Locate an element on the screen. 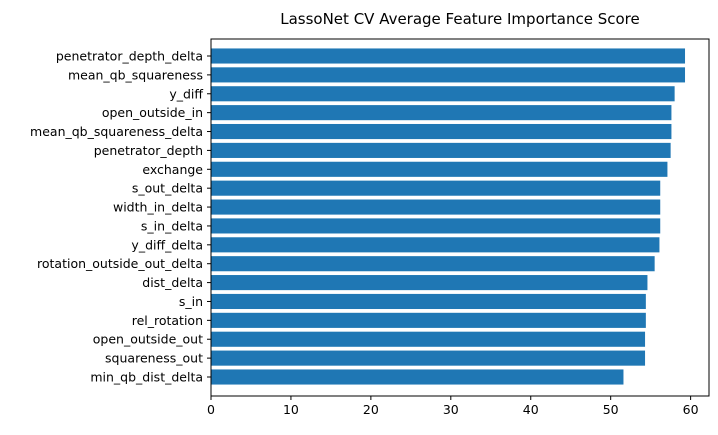 This screenshot has height=435, width=718. y-tick-label: rel_rotation is located at coordinates (167, 320).